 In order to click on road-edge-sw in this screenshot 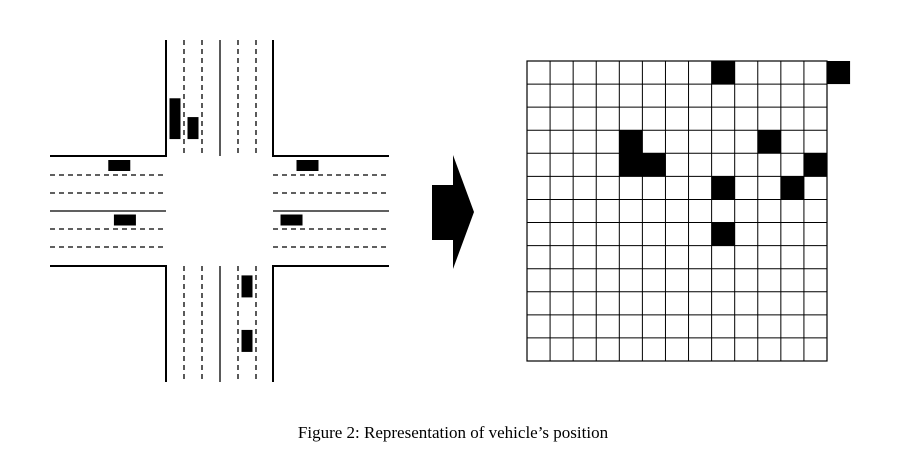, I will do `click(108, 323)`.